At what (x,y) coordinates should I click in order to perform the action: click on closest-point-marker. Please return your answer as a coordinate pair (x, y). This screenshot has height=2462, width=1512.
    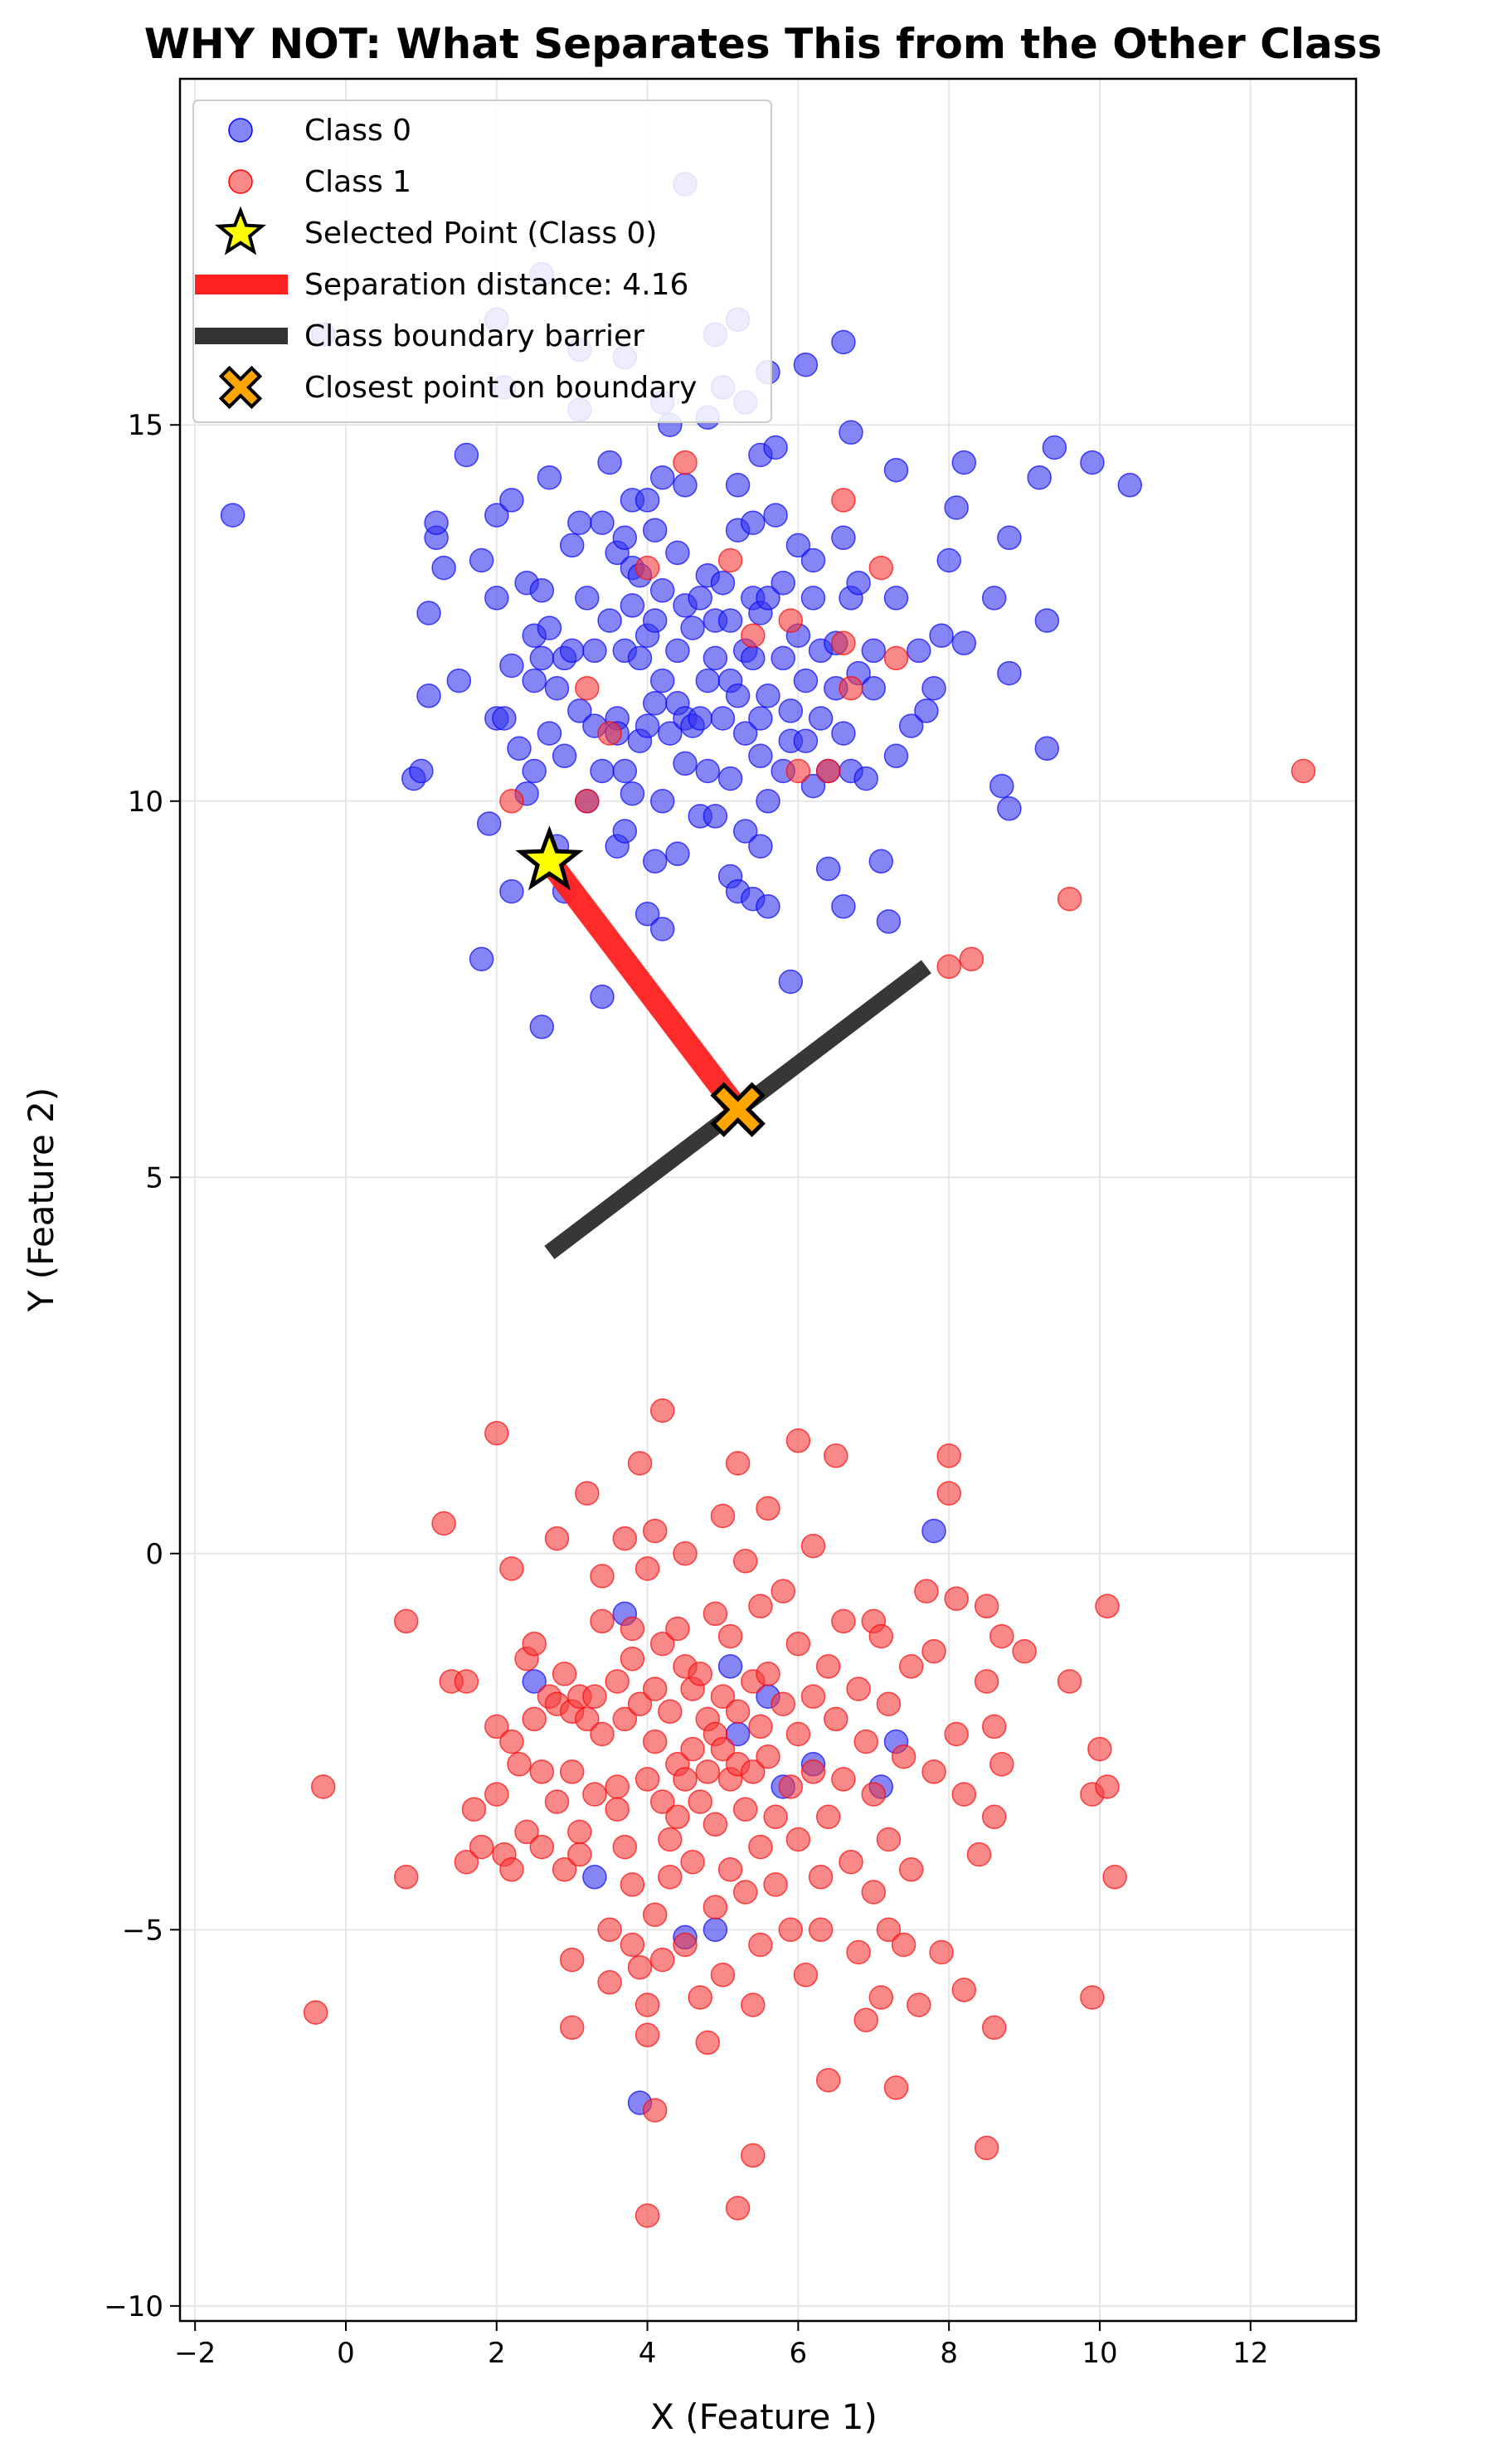
    Looking at the image, I should click on (738, 1109).